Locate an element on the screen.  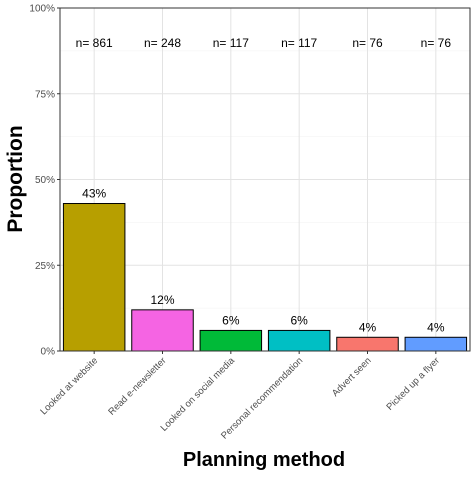
y-axis: 0% 25% 50% 75% 100% is located at coordinates (44, 181).